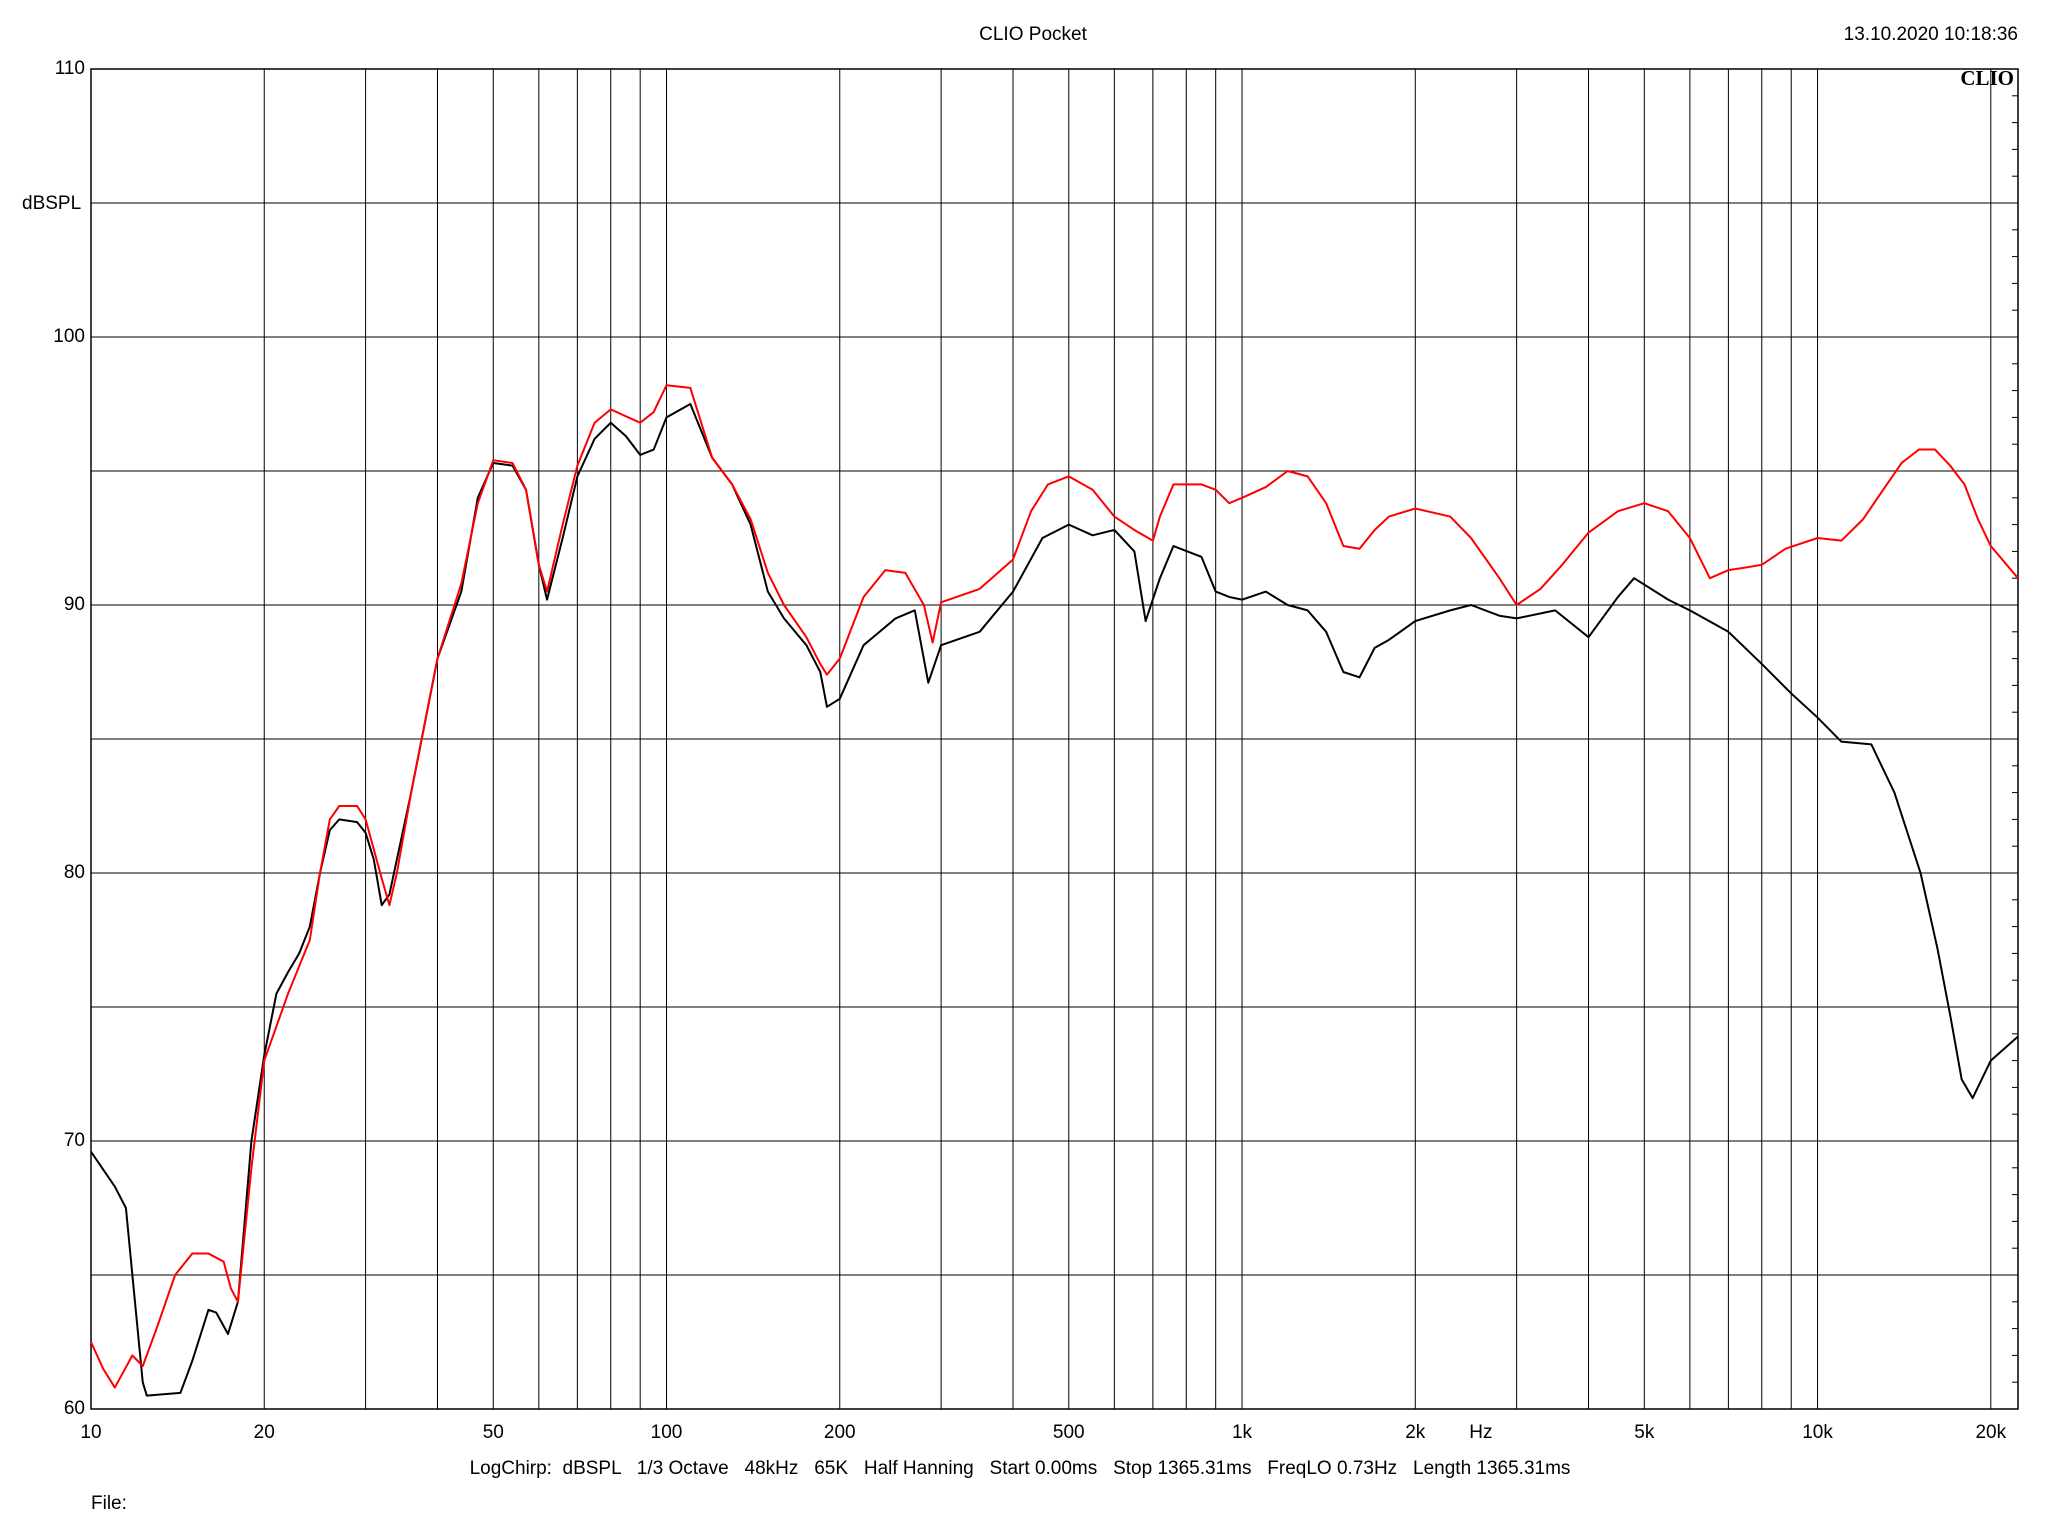  What do you see at coordinates (1415, 1432) in the screenshot?
I see `x-tick-label: 2k` at bounding box center [1415, 1432].